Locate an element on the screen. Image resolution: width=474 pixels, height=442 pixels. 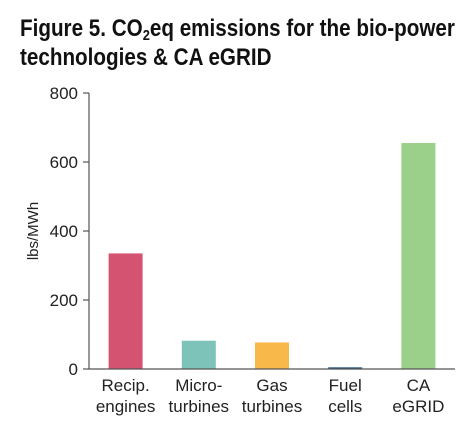
bar-recip-engines is located at coordinates (125, 311).